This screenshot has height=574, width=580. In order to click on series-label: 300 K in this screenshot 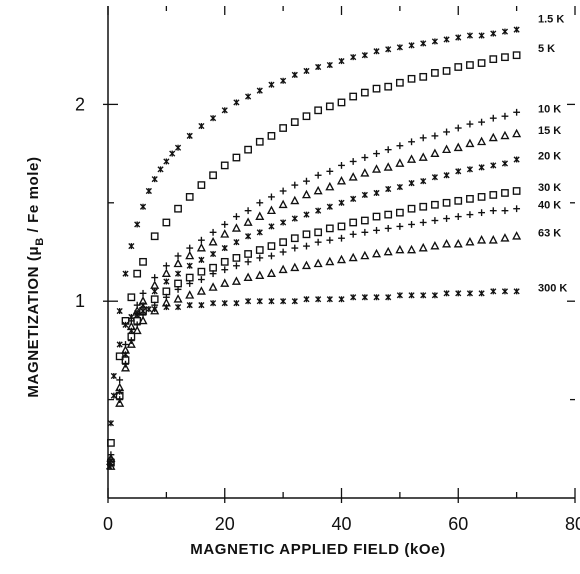, I will do `click(552, 288)`.